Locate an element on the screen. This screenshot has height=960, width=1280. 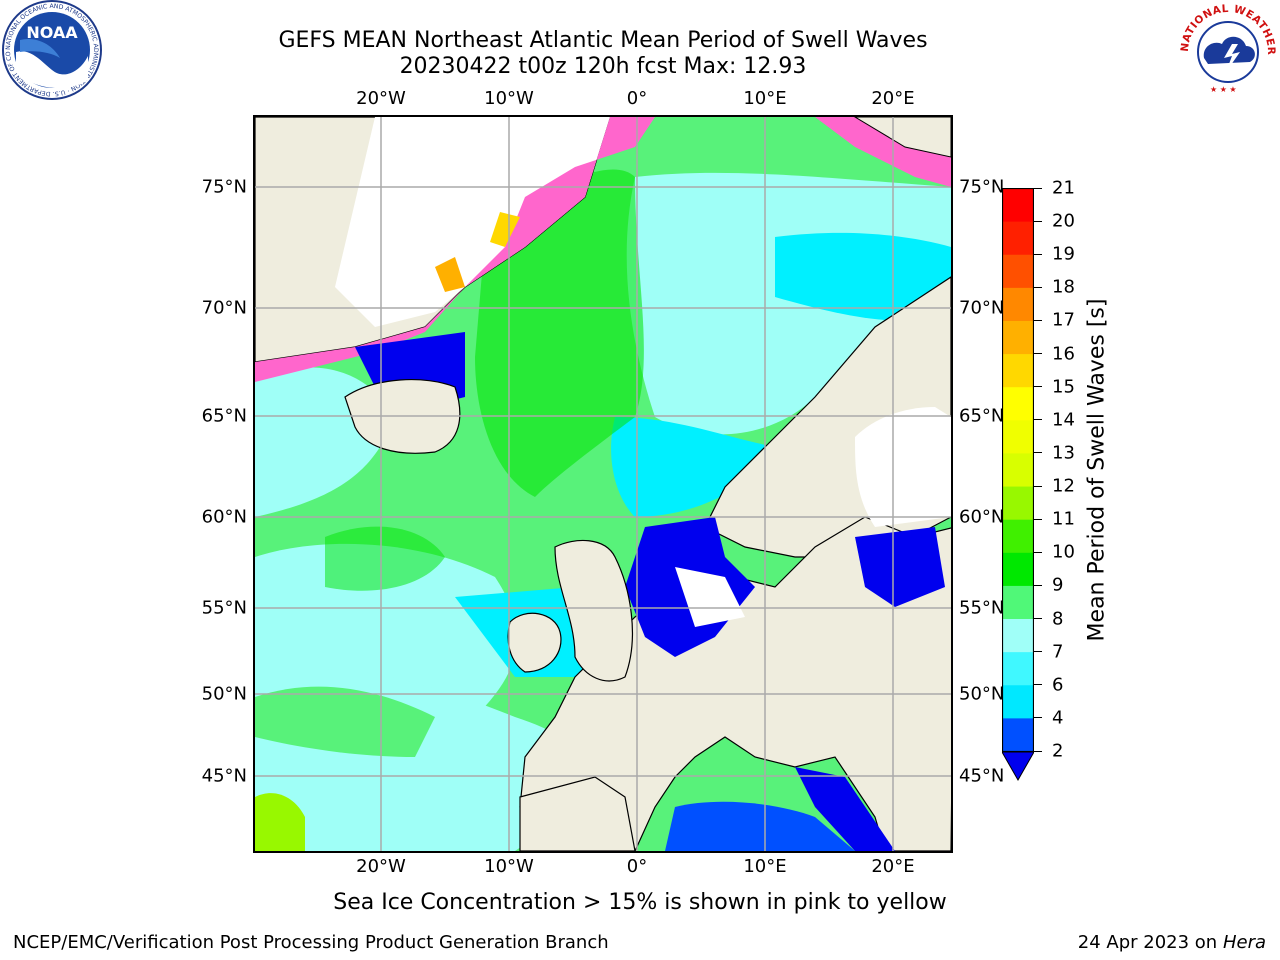
lat-label-left-45n: 45°N is located at coordinates (224, 776).